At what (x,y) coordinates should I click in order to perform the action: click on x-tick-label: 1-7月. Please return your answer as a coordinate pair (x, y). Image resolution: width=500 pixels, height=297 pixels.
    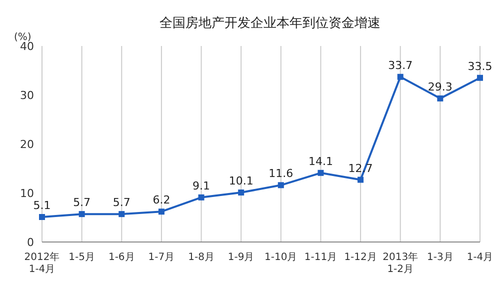
    Looking at the image, I should click on (161, 257).